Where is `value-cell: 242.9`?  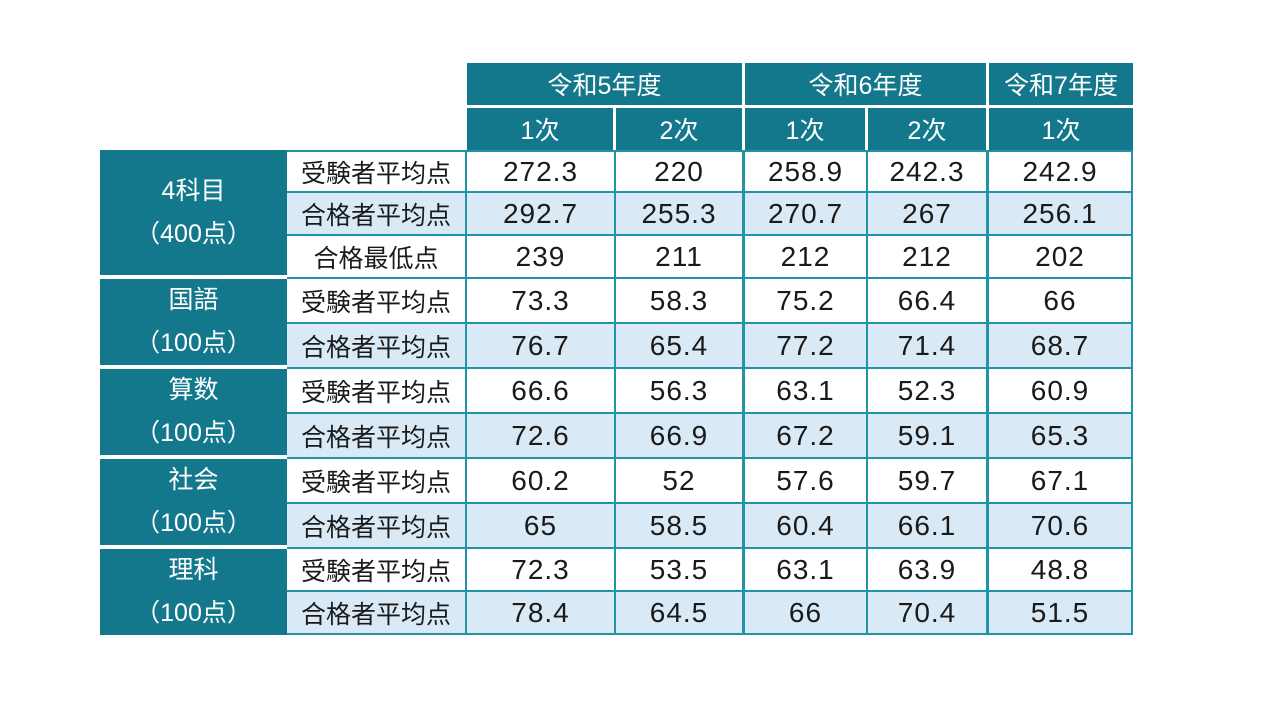 value-cell: 242.9 is located at coordinates (1061, 171).